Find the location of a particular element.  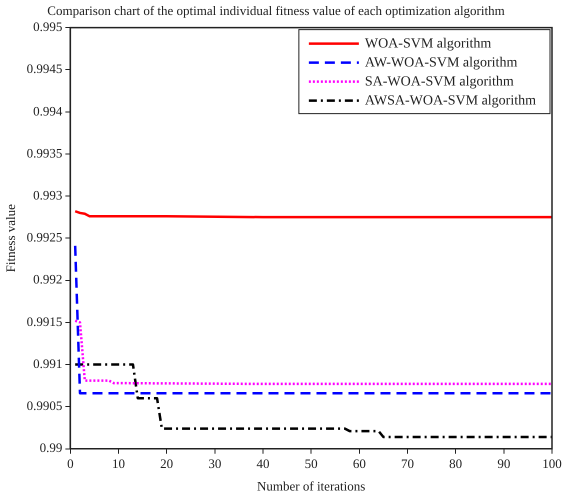

y-tick-label: 0.994 is located at coordinates (48, 110).